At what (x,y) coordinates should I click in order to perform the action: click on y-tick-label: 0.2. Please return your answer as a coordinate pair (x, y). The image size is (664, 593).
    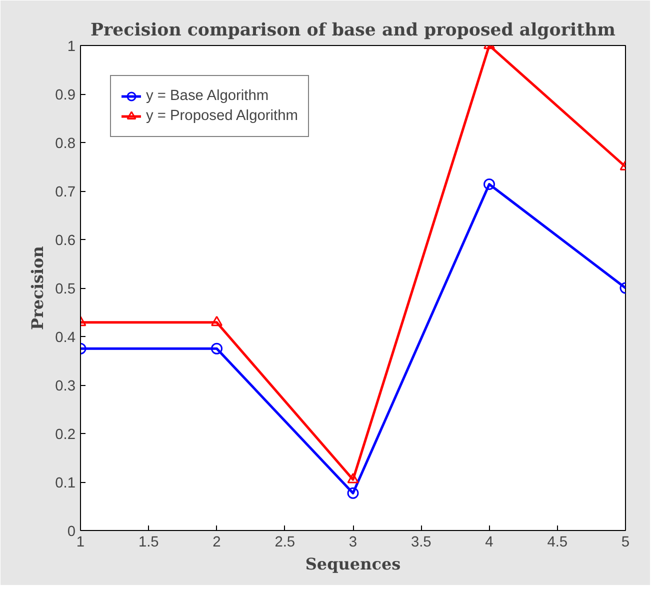
    Looking at the image, I should click on (65, 435).